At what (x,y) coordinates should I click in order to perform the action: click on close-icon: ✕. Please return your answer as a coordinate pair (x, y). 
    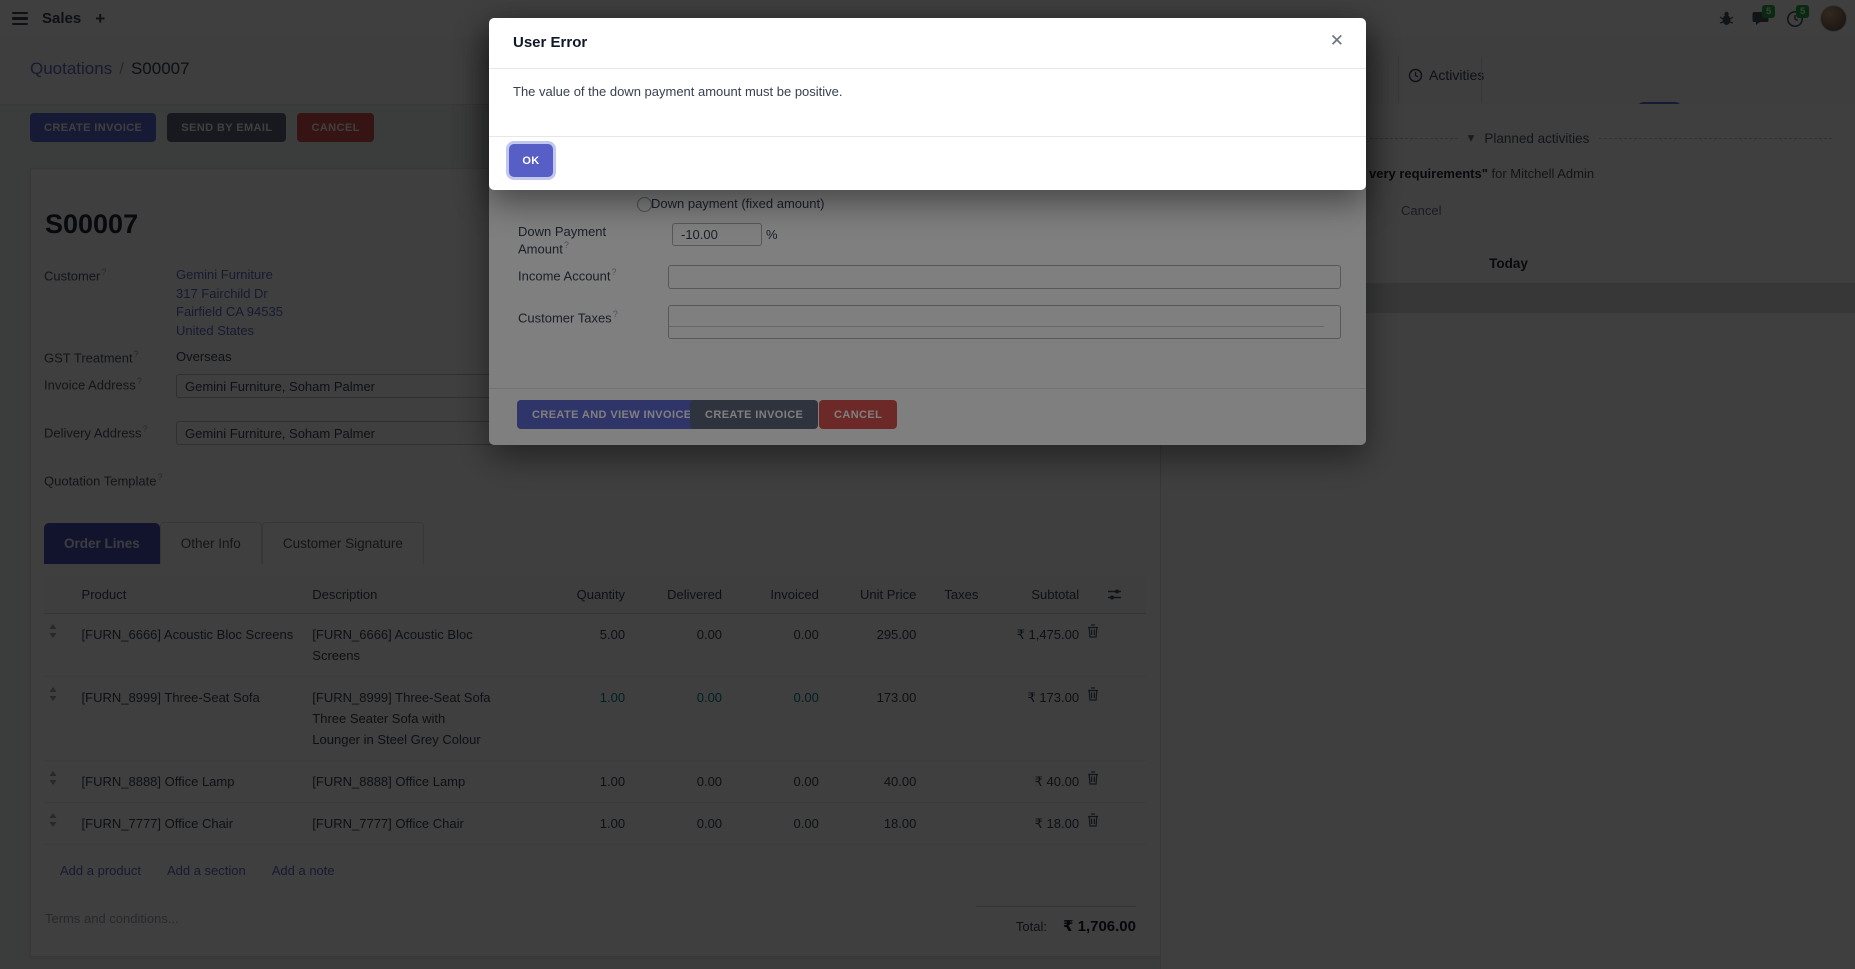
    Looking at the image, I should click on (1336, 40).